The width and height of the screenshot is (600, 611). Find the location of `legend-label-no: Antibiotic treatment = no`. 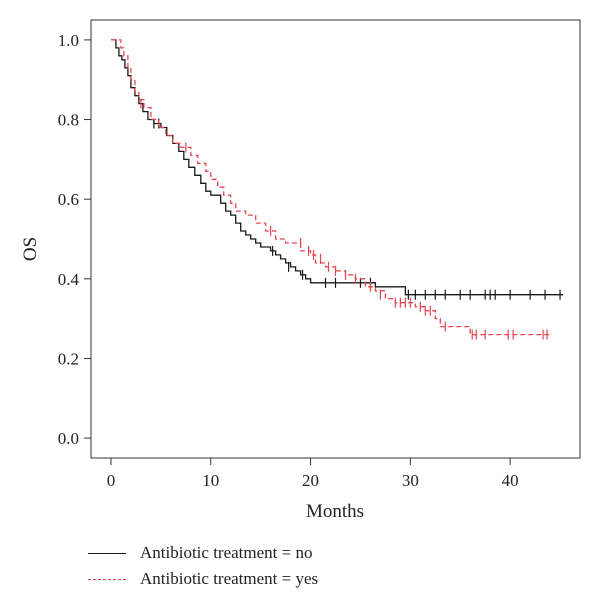

legend-label-no: Antibiotic treatment = no is located at coordinates (226, 552).